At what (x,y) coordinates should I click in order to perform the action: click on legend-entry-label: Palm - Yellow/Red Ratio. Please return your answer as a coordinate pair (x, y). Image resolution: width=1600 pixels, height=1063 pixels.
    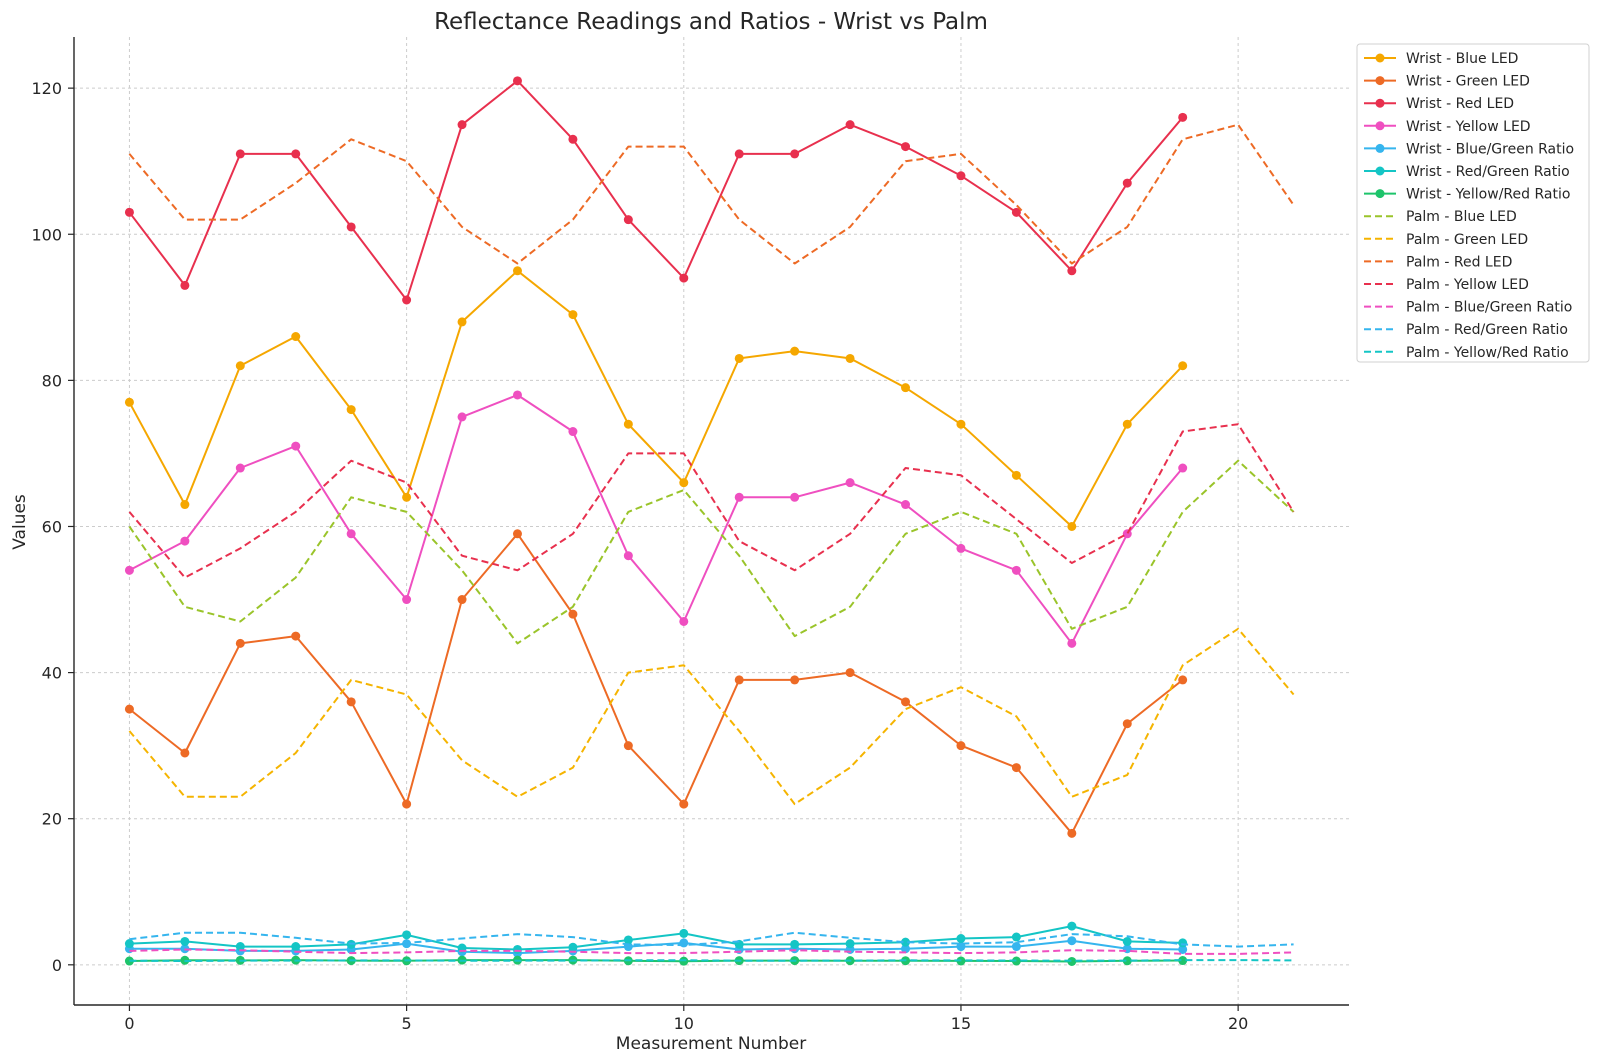
    Looking at the image, I should click on (1487, 353).